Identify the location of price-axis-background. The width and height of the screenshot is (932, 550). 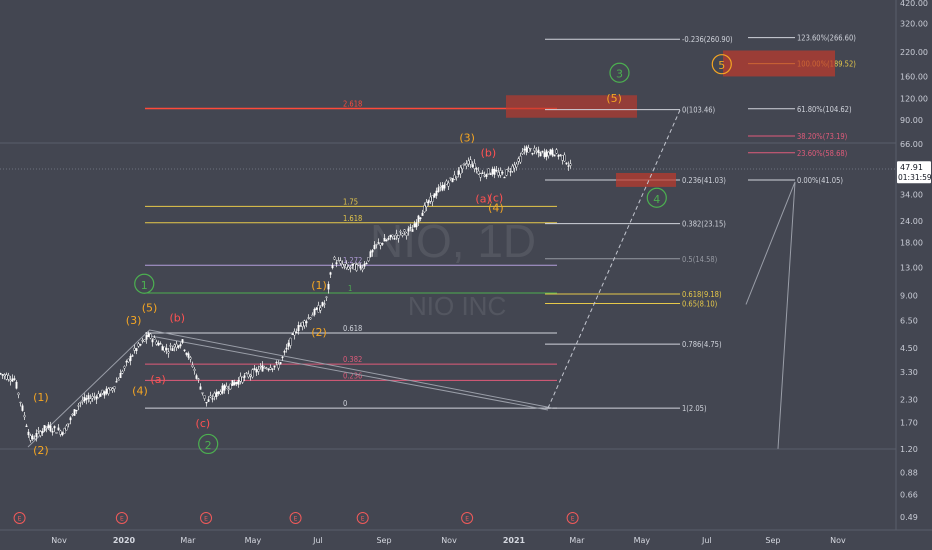
(914, 275).